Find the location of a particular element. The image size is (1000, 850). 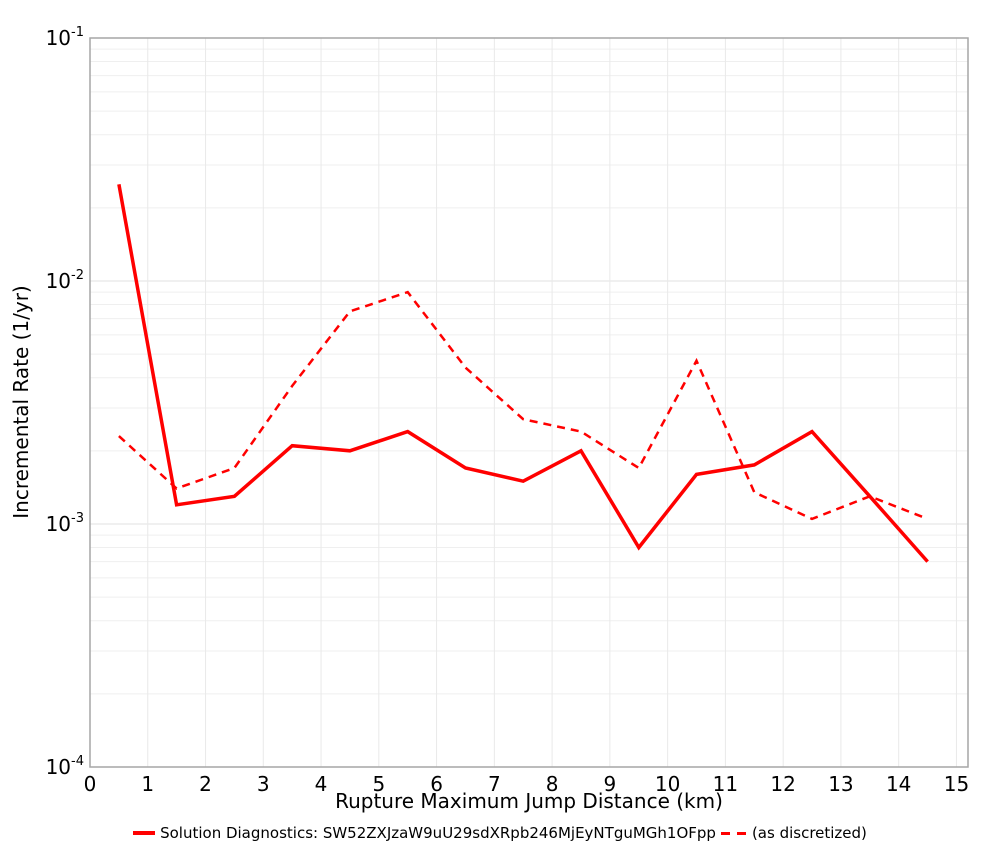

x-tick-label-15: 15 is located at coordinates (956, 784).